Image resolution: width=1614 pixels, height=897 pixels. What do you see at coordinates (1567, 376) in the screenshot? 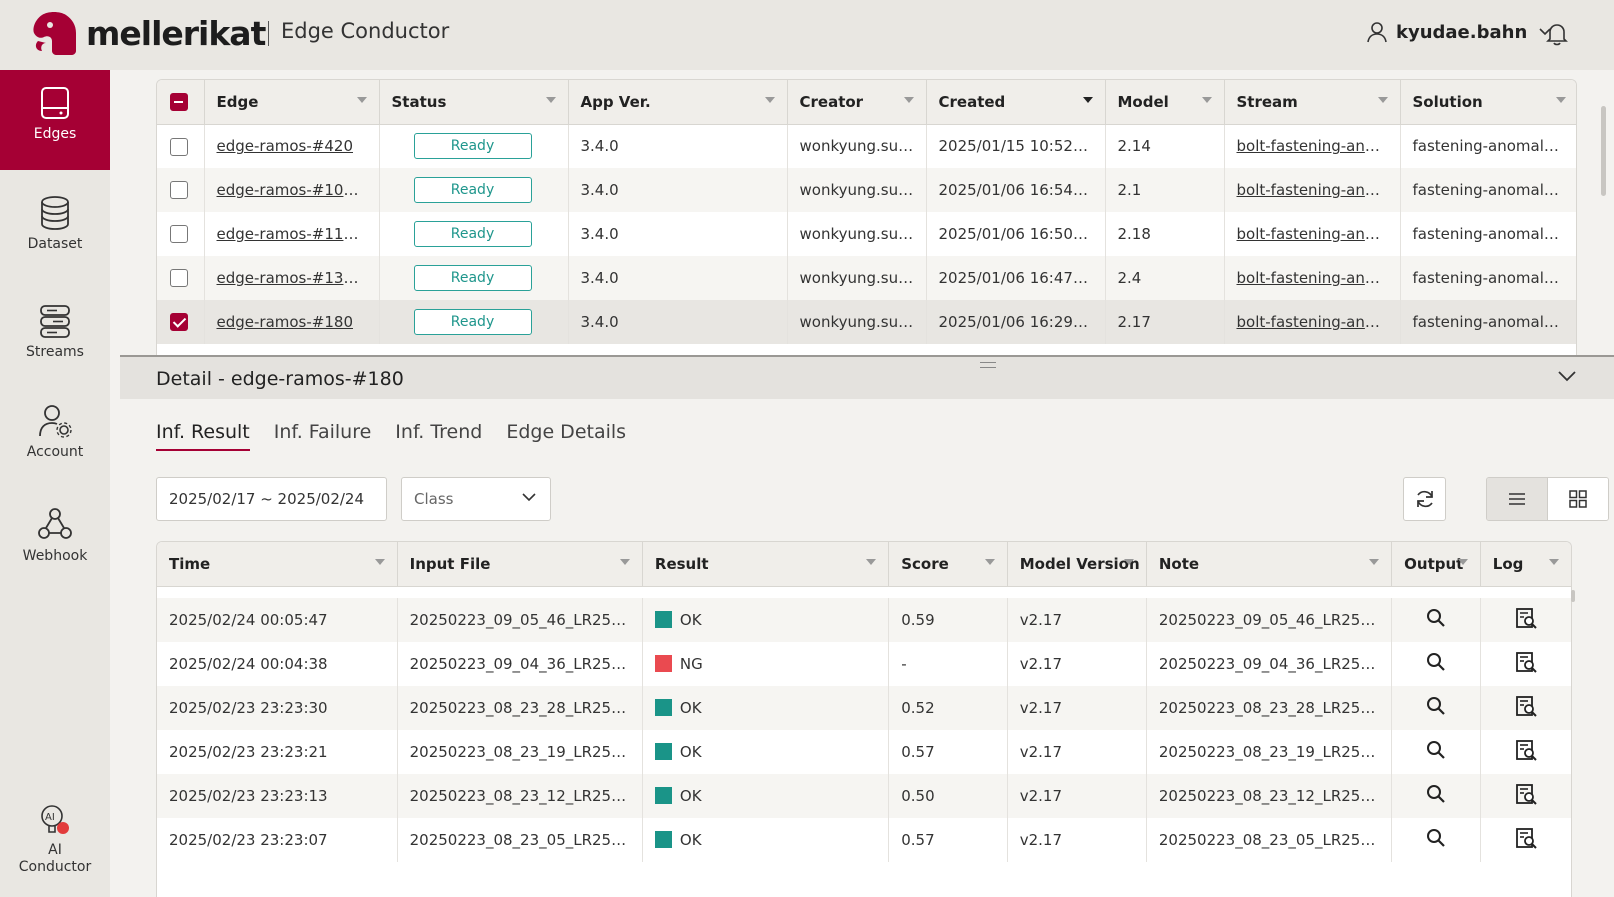
I see `collapse-chevron-icon` at bounding box center [1567, 376].